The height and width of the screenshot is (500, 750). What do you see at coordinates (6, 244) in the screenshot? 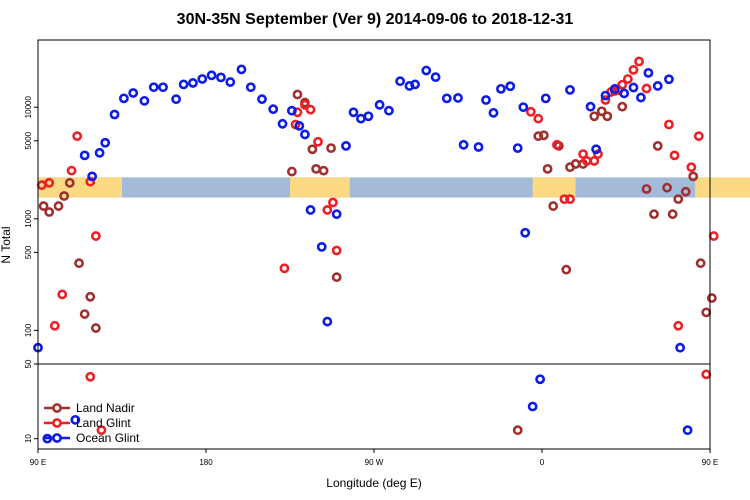
I see `y-axis-label: N Total` at bounding box center [6, 244].